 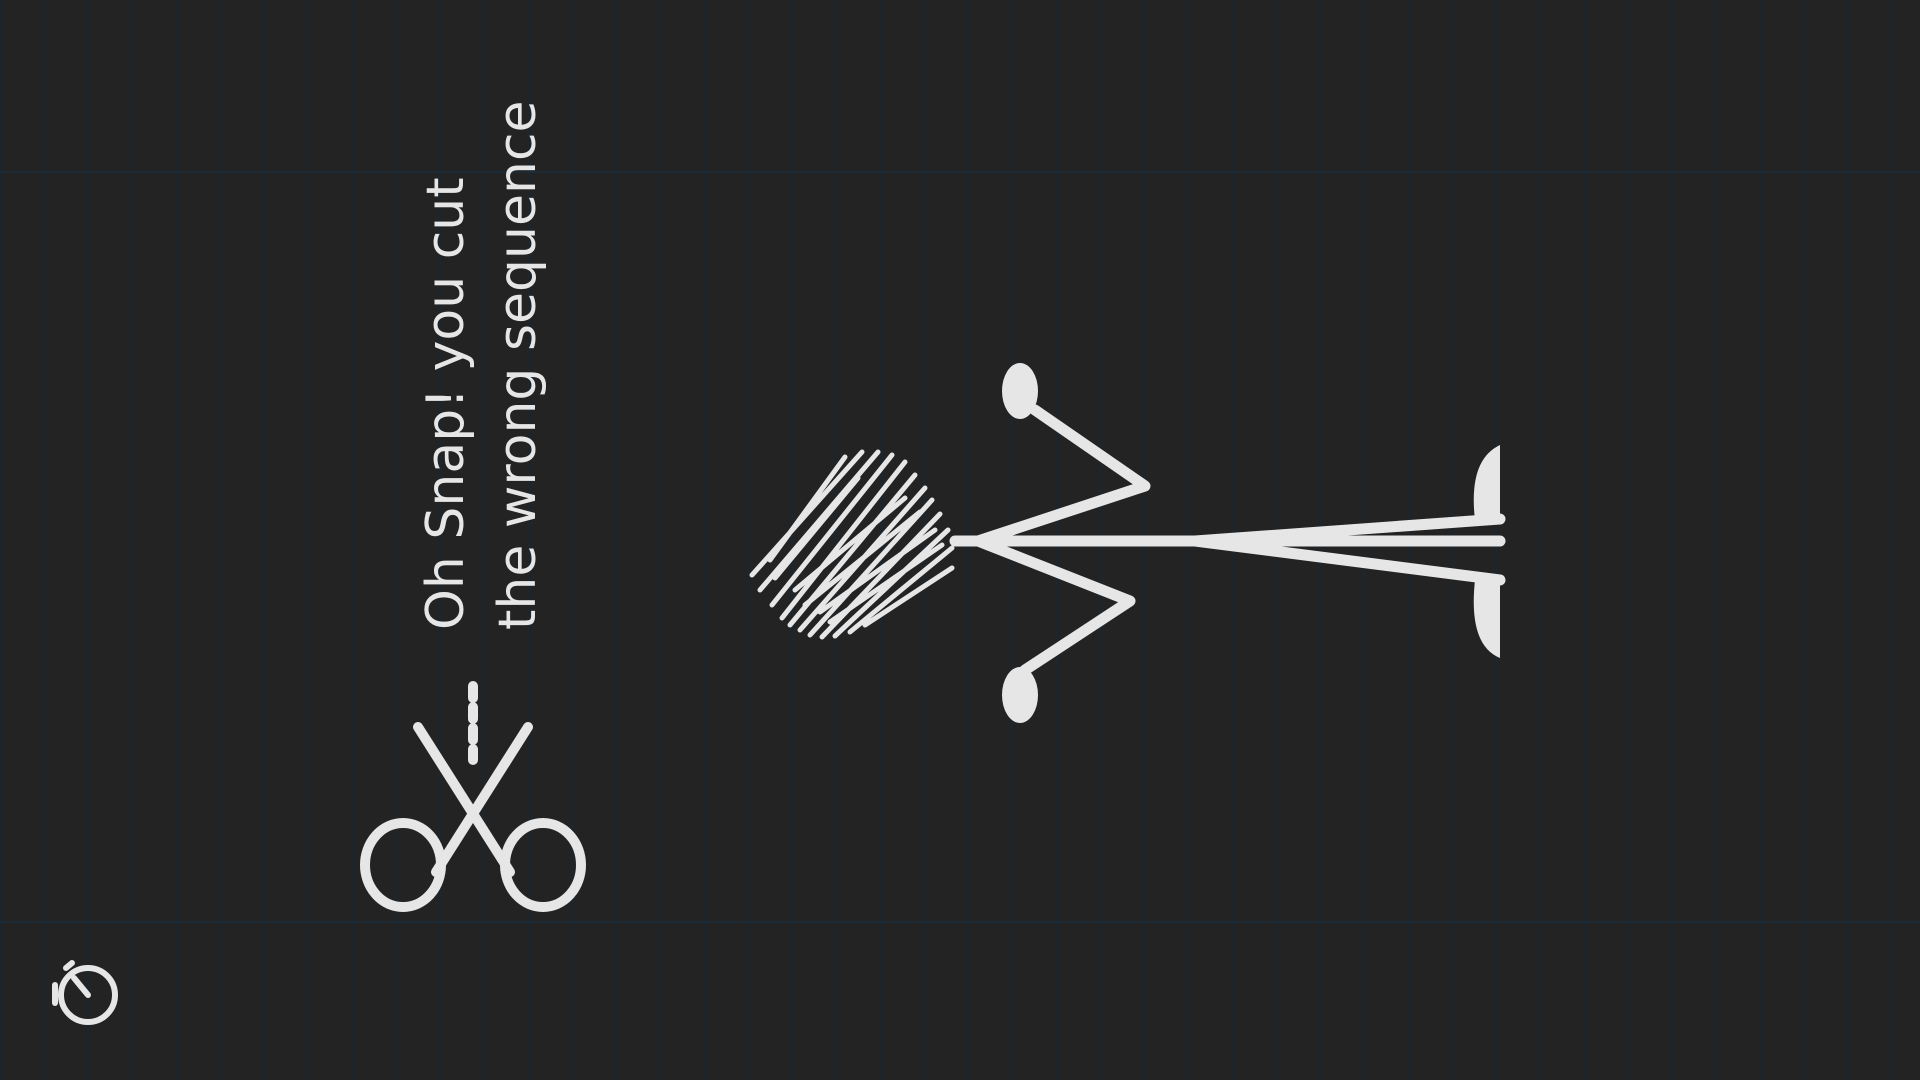 What do you see at coordinates (473, 796) in the screenshot?
I see `scissors-icon` at bounding box center [473, 796].